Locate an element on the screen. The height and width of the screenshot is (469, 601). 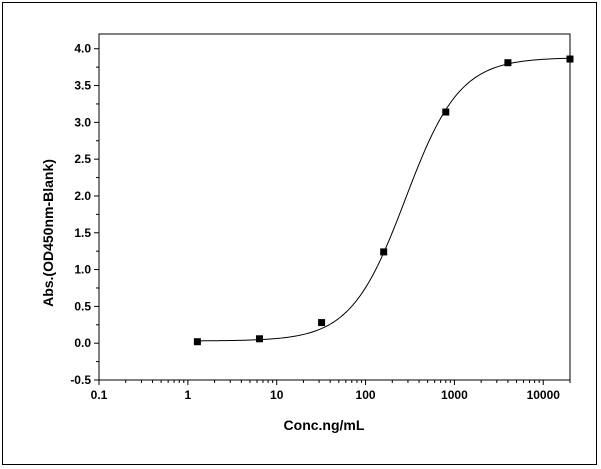
x-tick-label: 10000 is located at coordinates (544, 395).